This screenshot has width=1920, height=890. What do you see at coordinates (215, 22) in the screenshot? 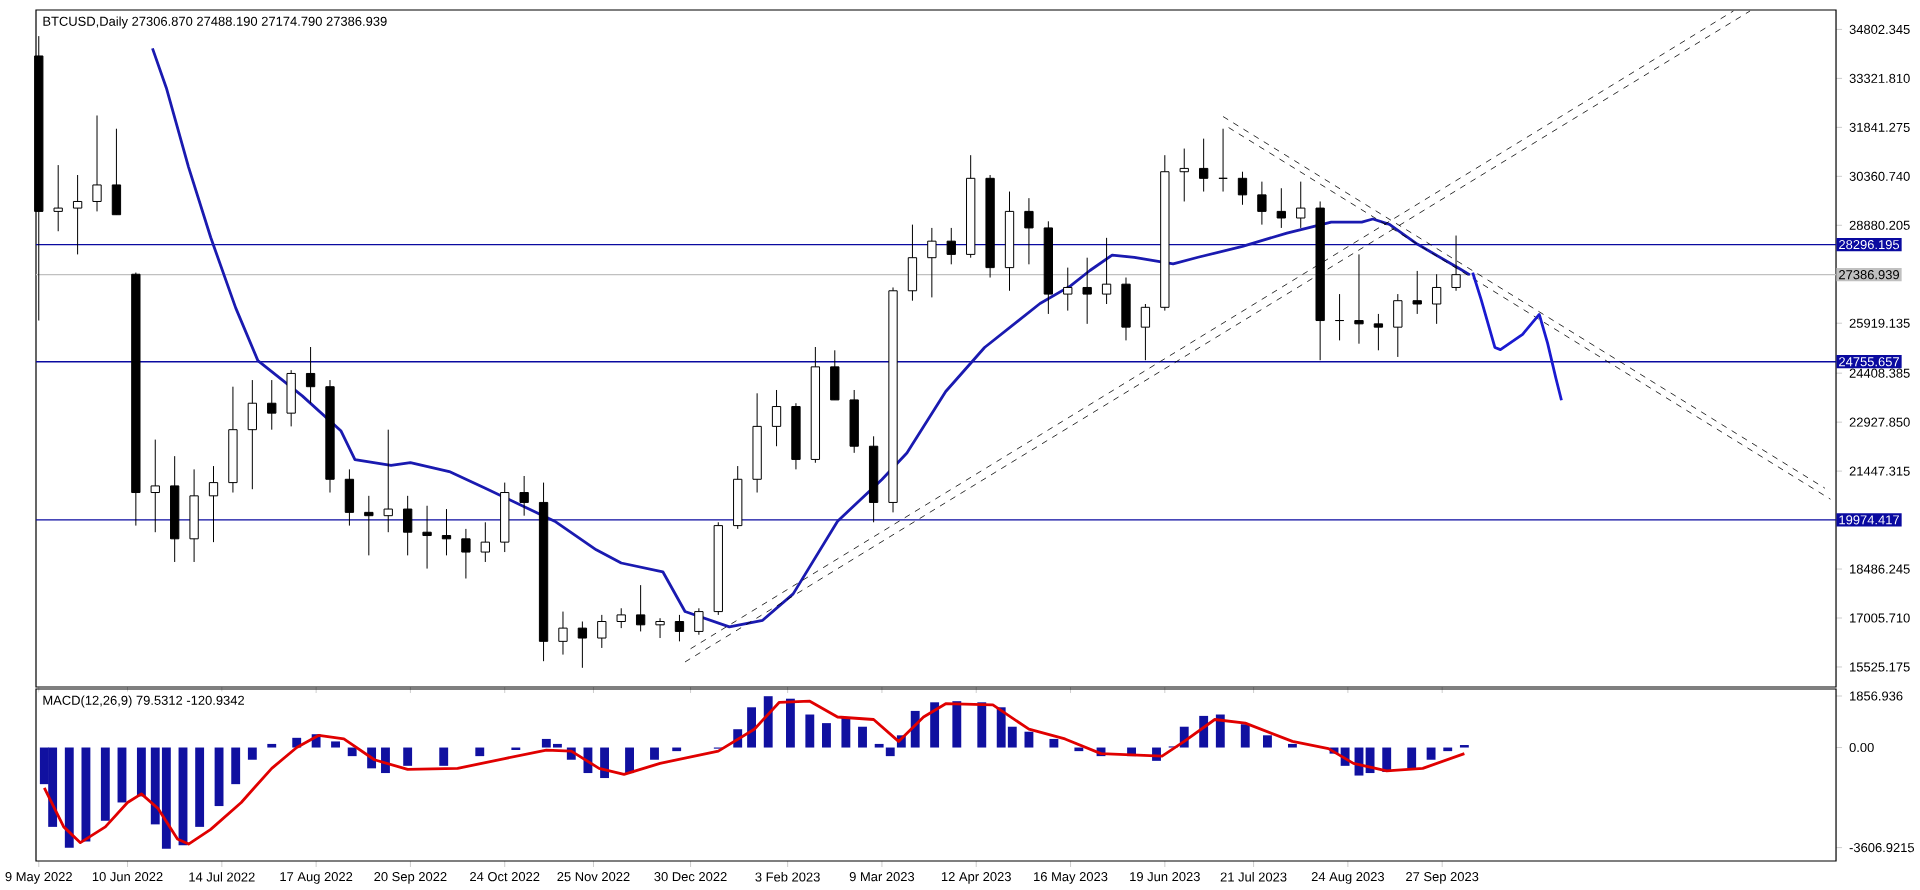
I see `chart-title: BTCUSD,Daily 27306.870 27488.190 27174.790 27386.939` at bounding box center [215, 22].